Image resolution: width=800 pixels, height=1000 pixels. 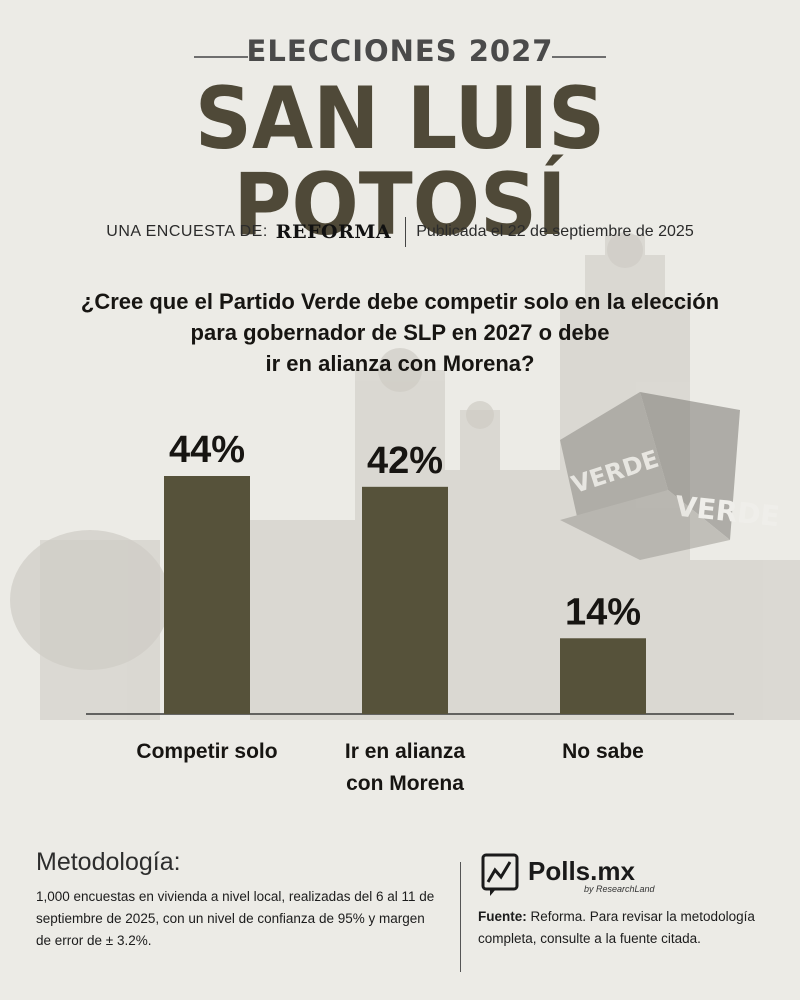 What do you see at coordinates (207, 450) in the screenshot?
I see `data-label: 44%` at bounding box center [207, 450].